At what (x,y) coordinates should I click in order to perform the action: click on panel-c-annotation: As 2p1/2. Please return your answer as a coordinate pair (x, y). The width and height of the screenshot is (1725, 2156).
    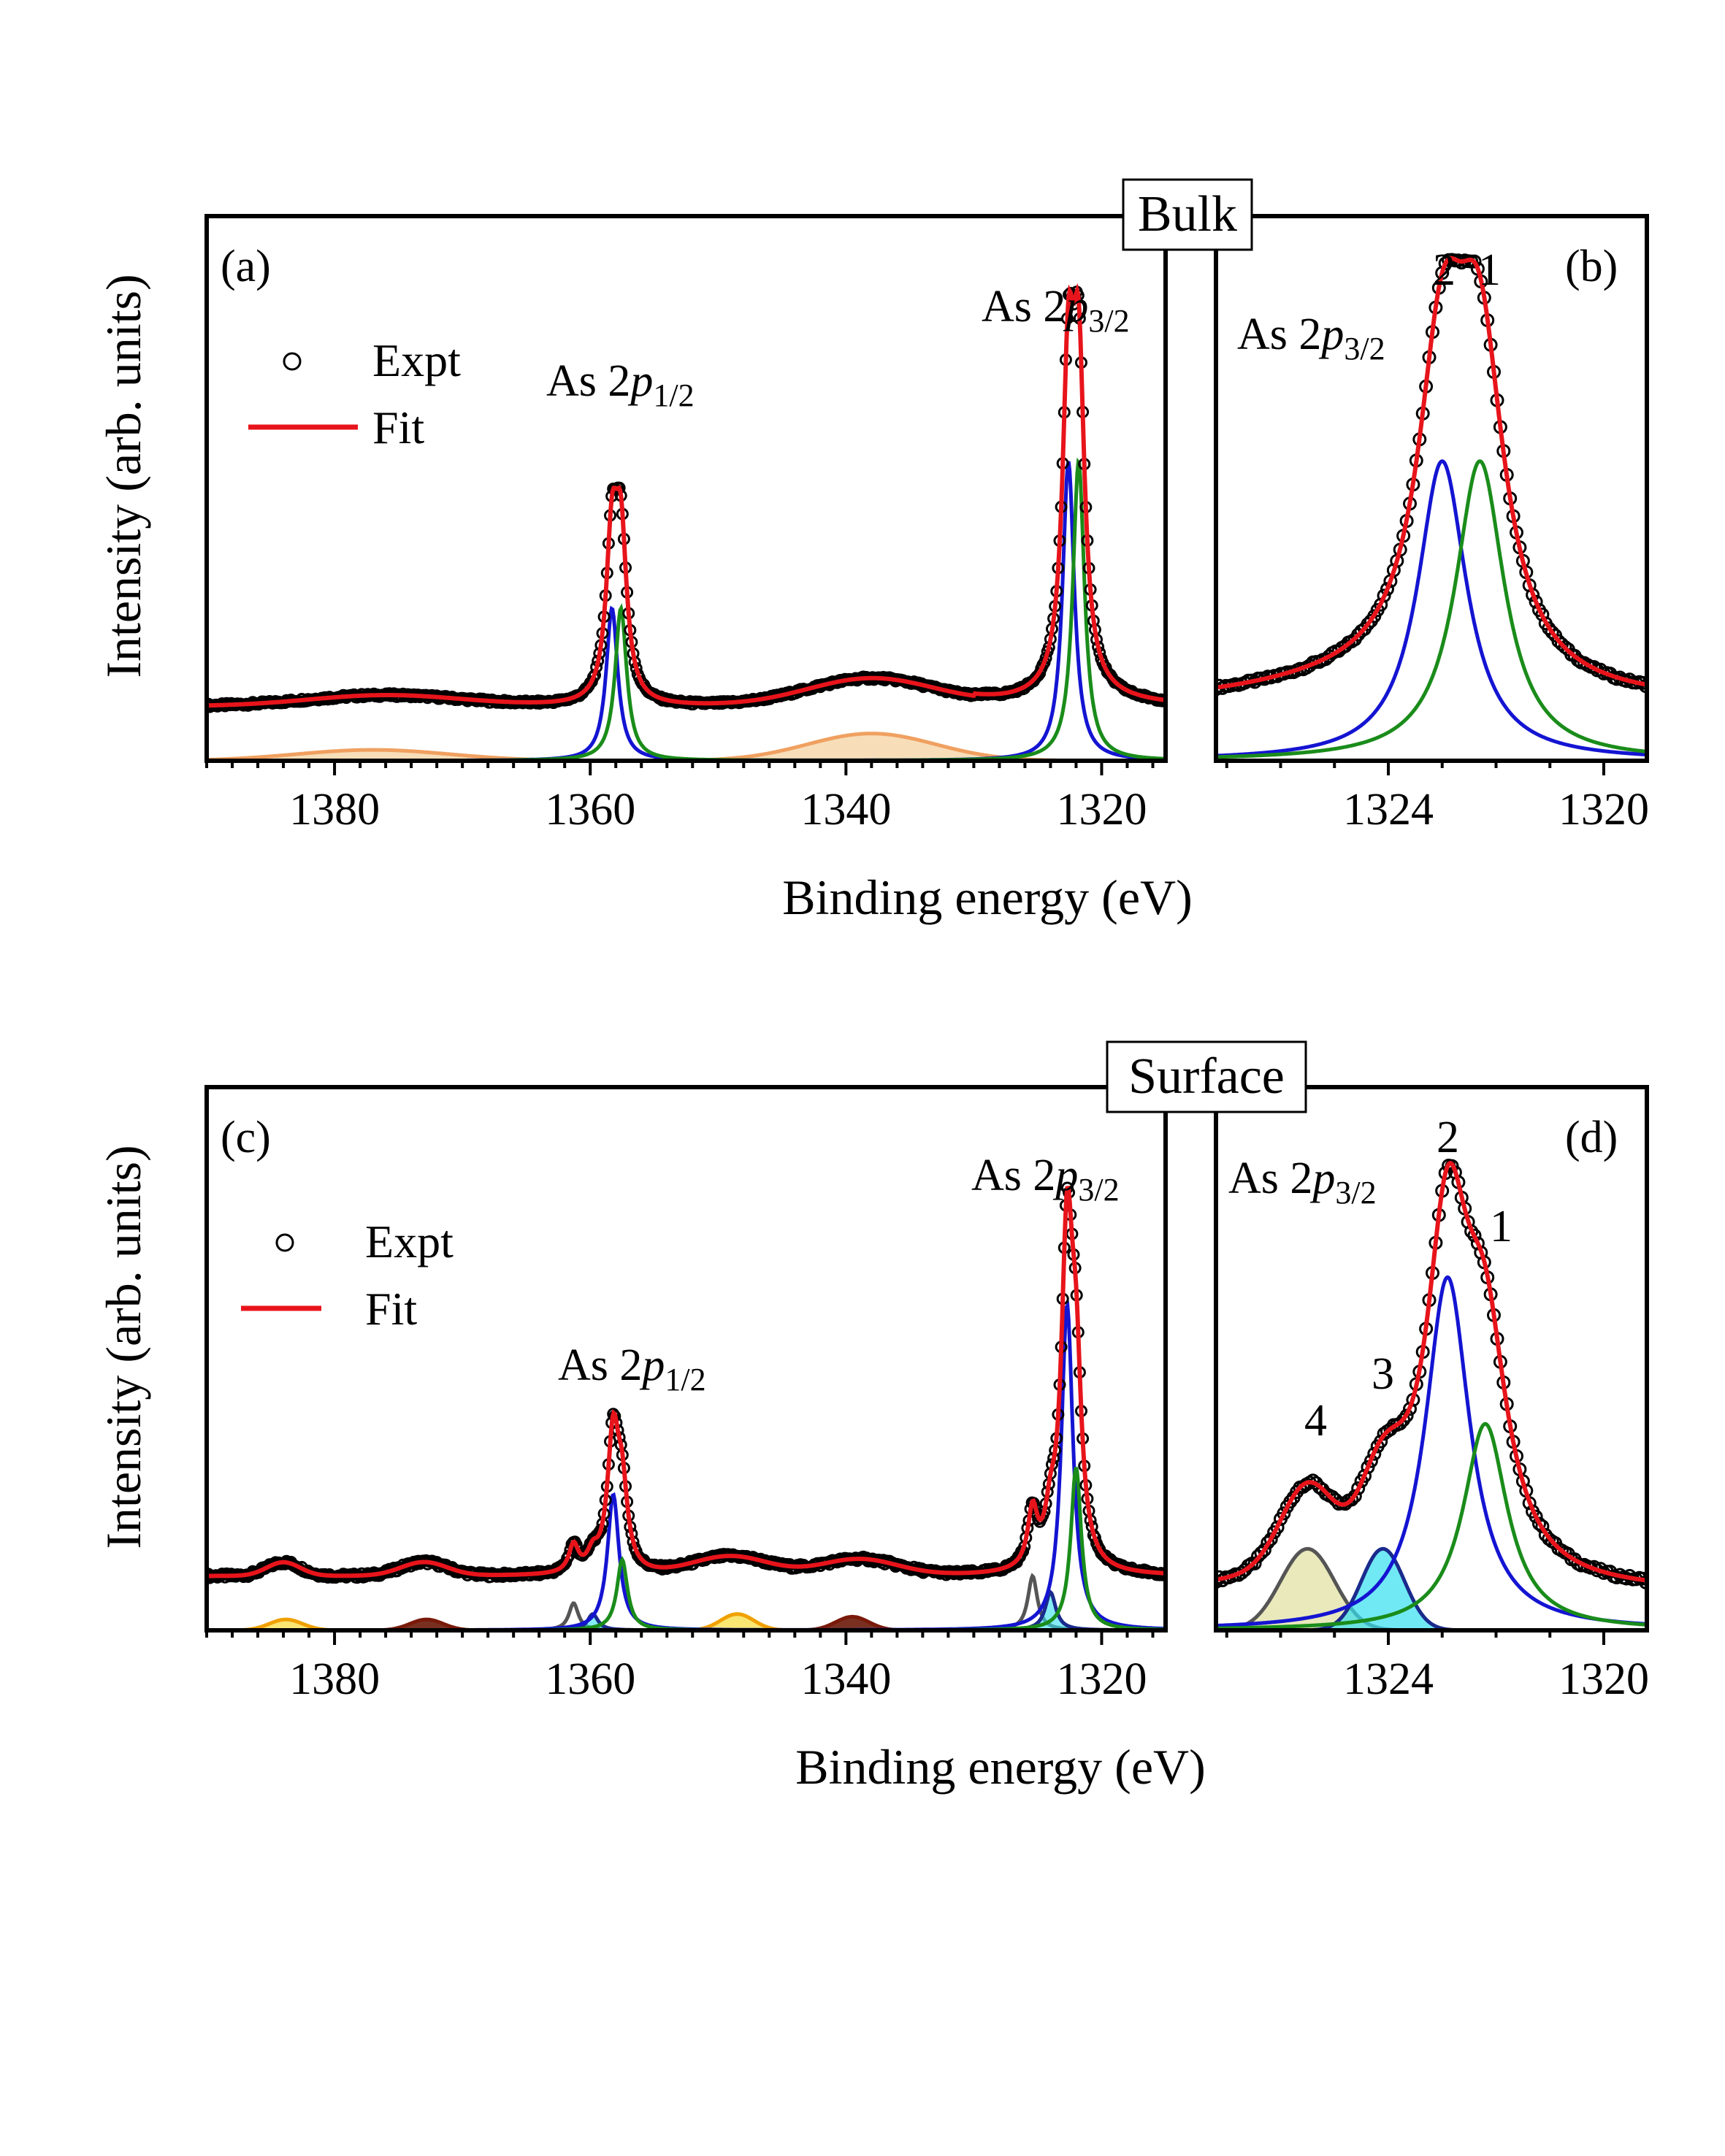
    Looking at the image, I should click on (632, 1368).